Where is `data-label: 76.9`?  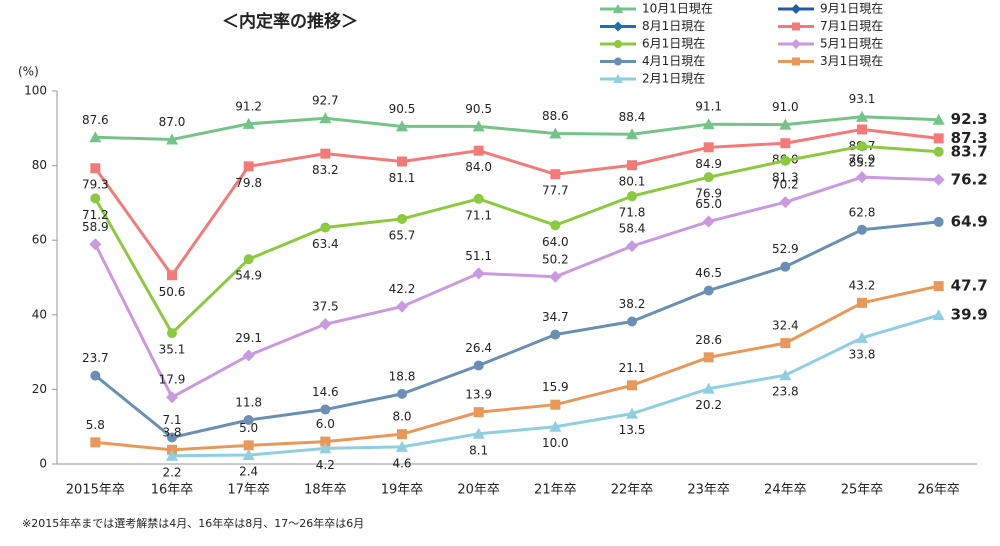
data-label: 76.9 is located at coordinates (862, 160).